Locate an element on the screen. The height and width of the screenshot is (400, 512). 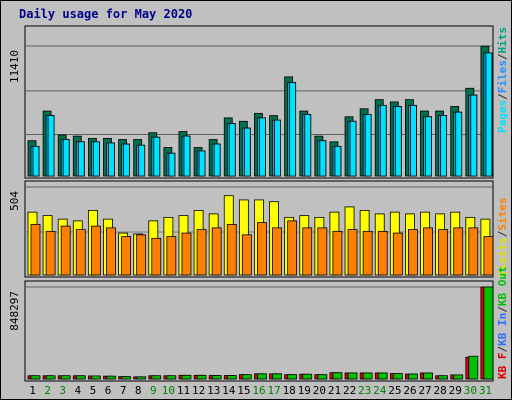
x-tick-label: 21 is located at coordinates (334, 390).